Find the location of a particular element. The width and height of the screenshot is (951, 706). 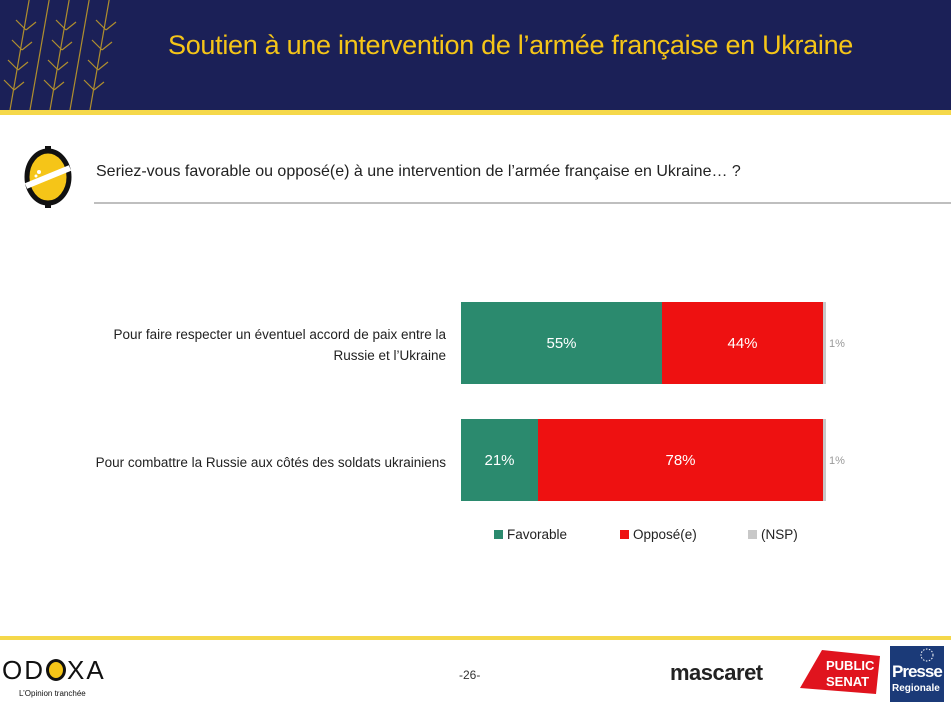

odoxa-slice-icon is located at coordinates (48, 177).